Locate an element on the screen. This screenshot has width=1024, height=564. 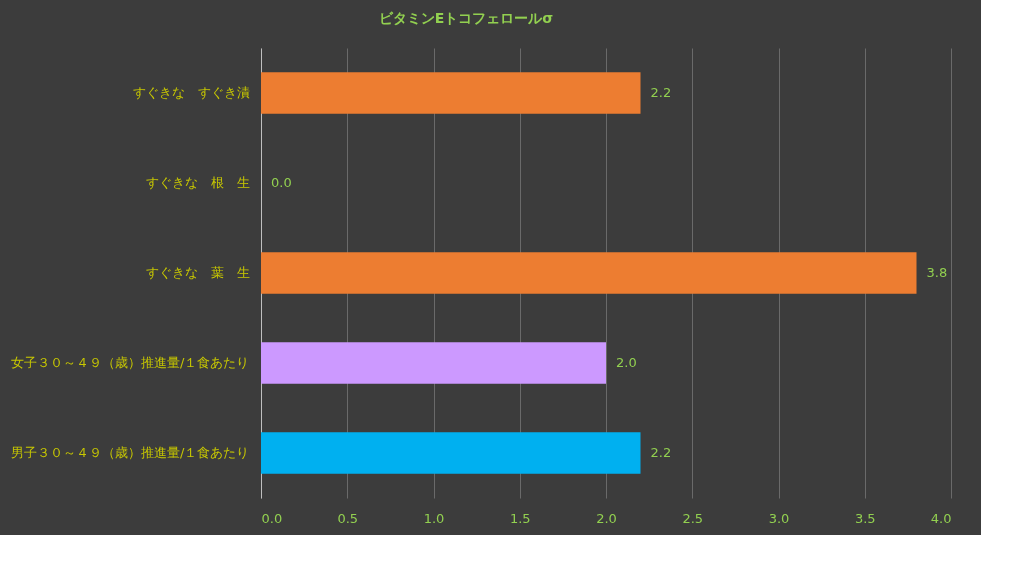
data-label: 3.8 is located at coordinates (937, 272).